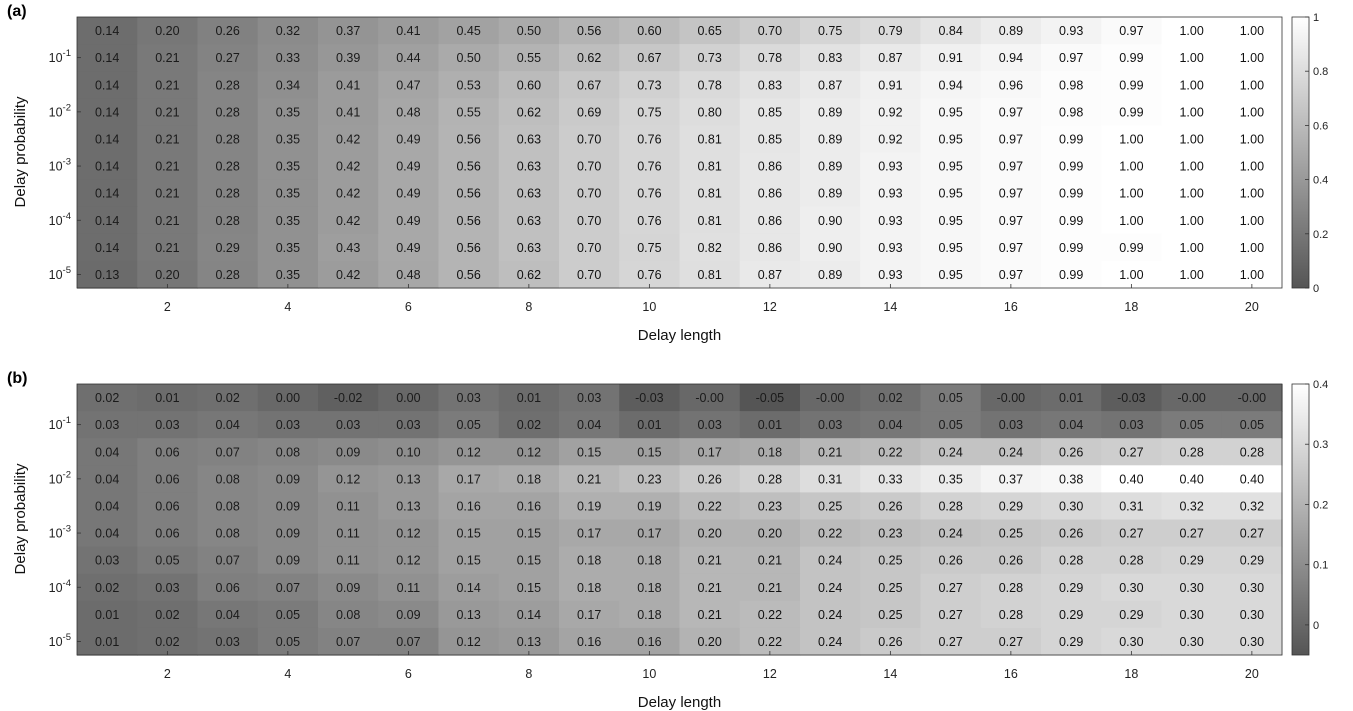 This screenshot has height=711, width=1353. I want to click on y-tick-label: 10⁻⁴, so click(60, 219).